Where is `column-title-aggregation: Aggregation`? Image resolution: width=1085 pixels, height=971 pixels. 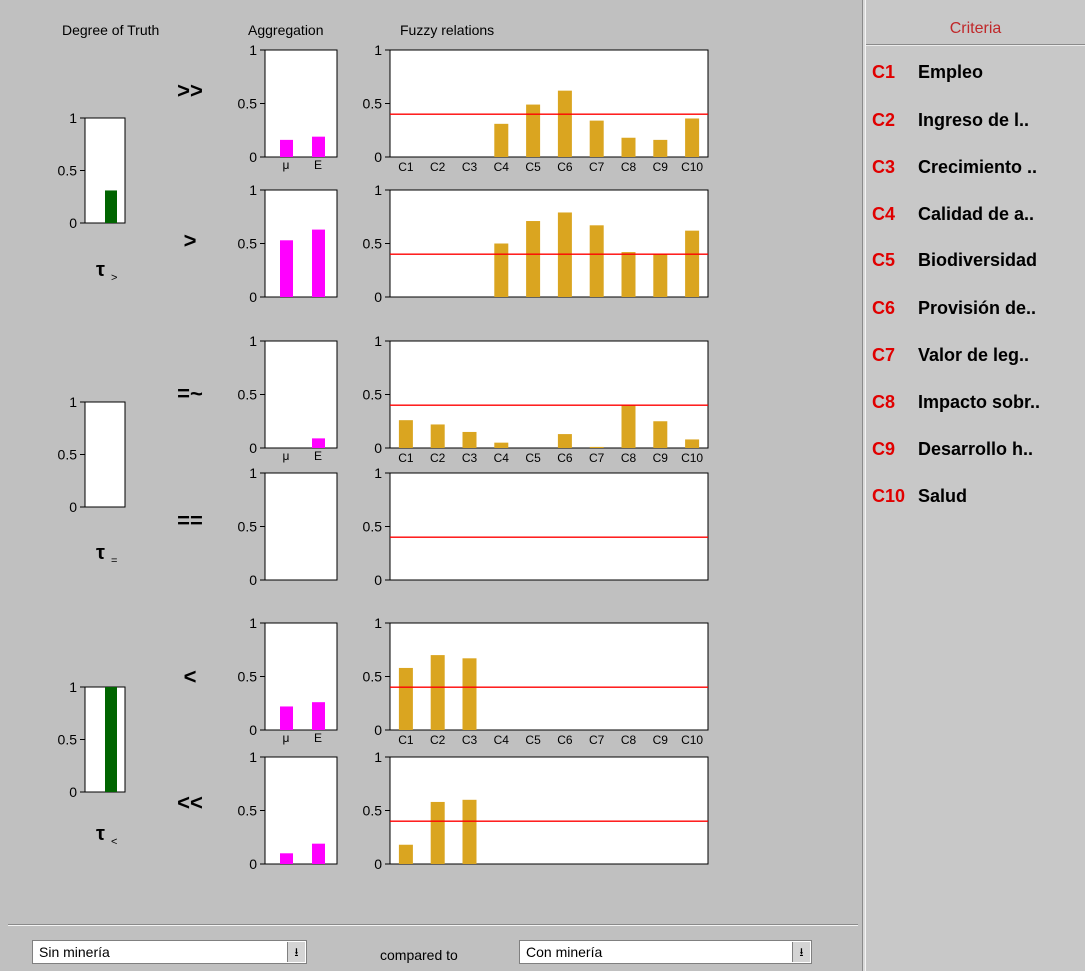 column-title-aggregation: Aggregation is located at coordinates (286, 30).